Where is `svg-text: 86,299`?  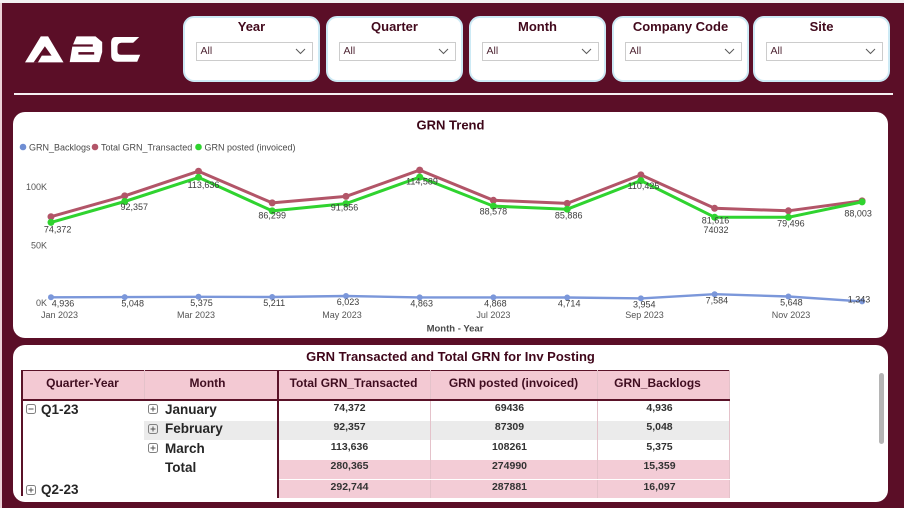 svg-text: 86,299 is located at coordinates (272, 216).